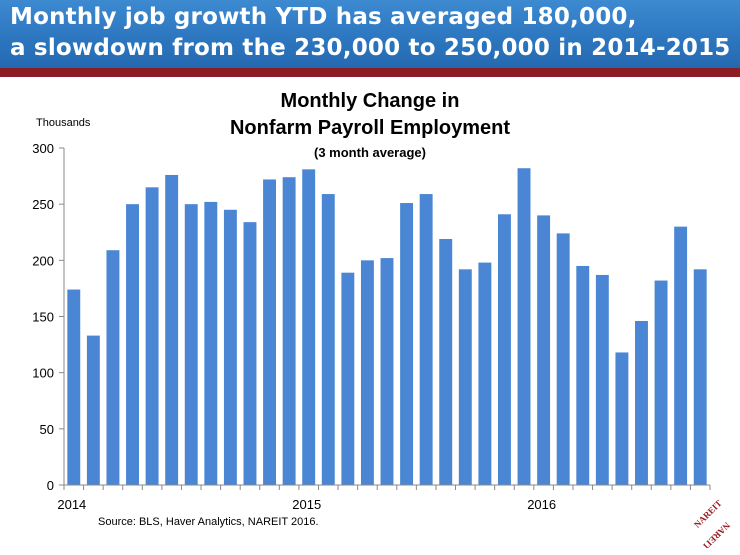 The height and width of the screenshot is (555, 740). I want to click on chart-title-line-2: Nonfarm Payroll Employment, so click(370, 128).